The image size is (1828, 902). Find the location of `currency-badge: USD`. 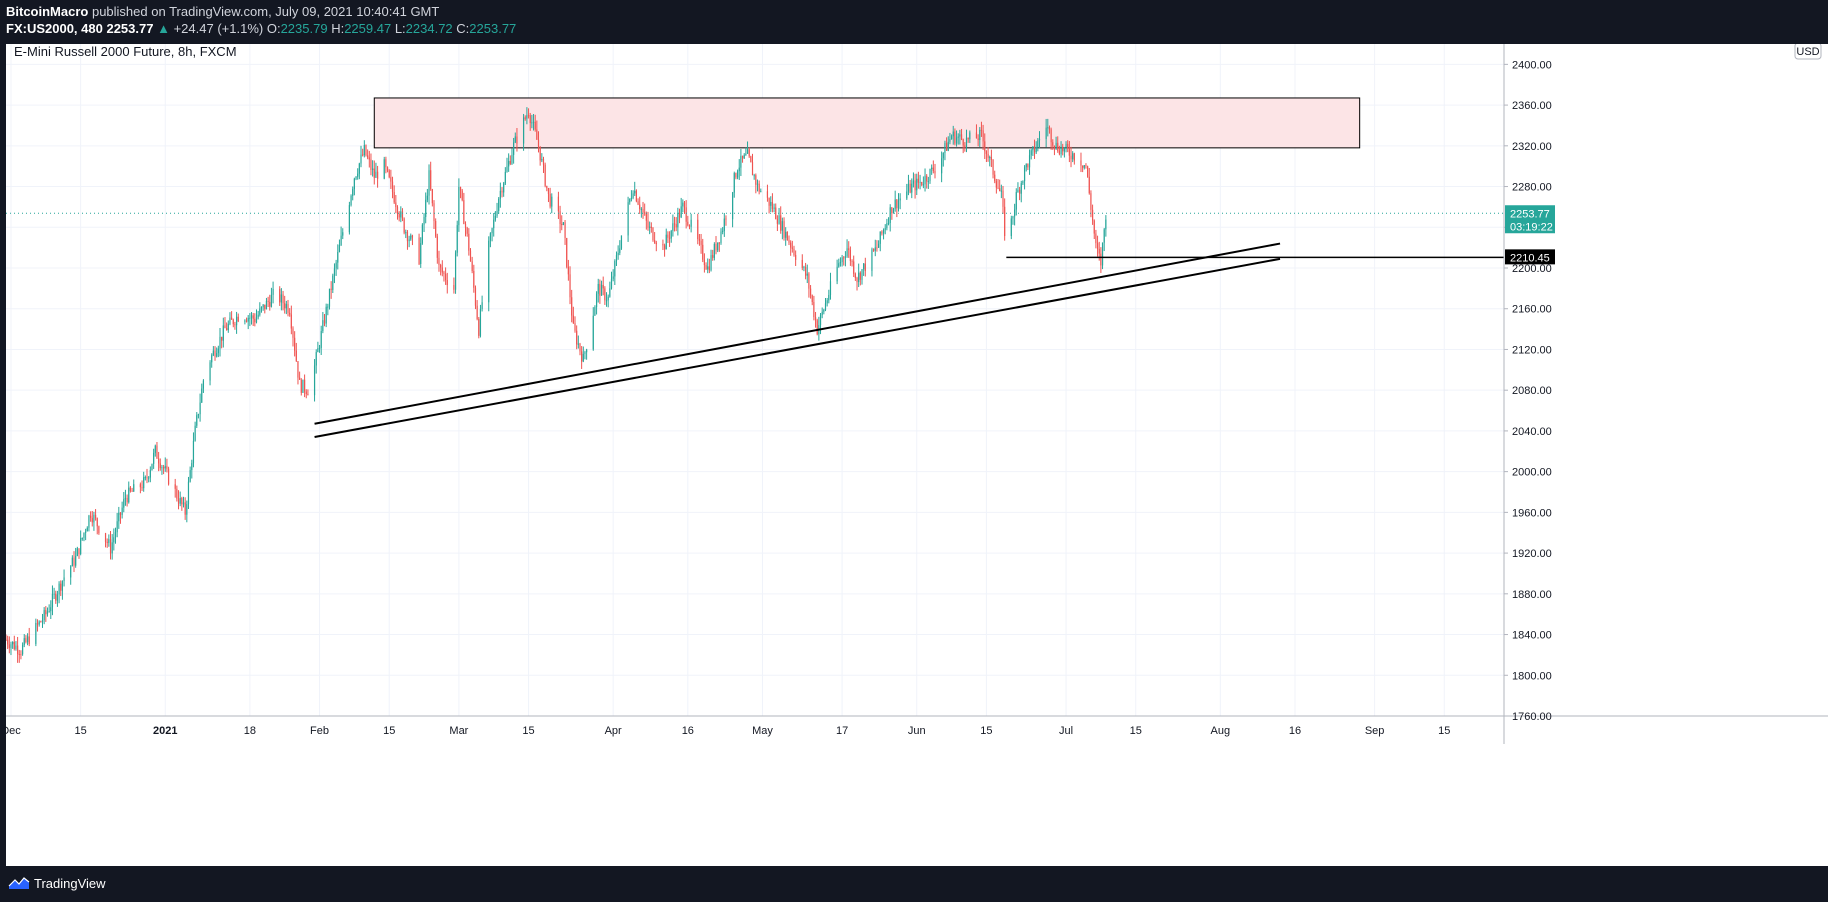

currency-badge: USD is located at coordinates (1808, 52).